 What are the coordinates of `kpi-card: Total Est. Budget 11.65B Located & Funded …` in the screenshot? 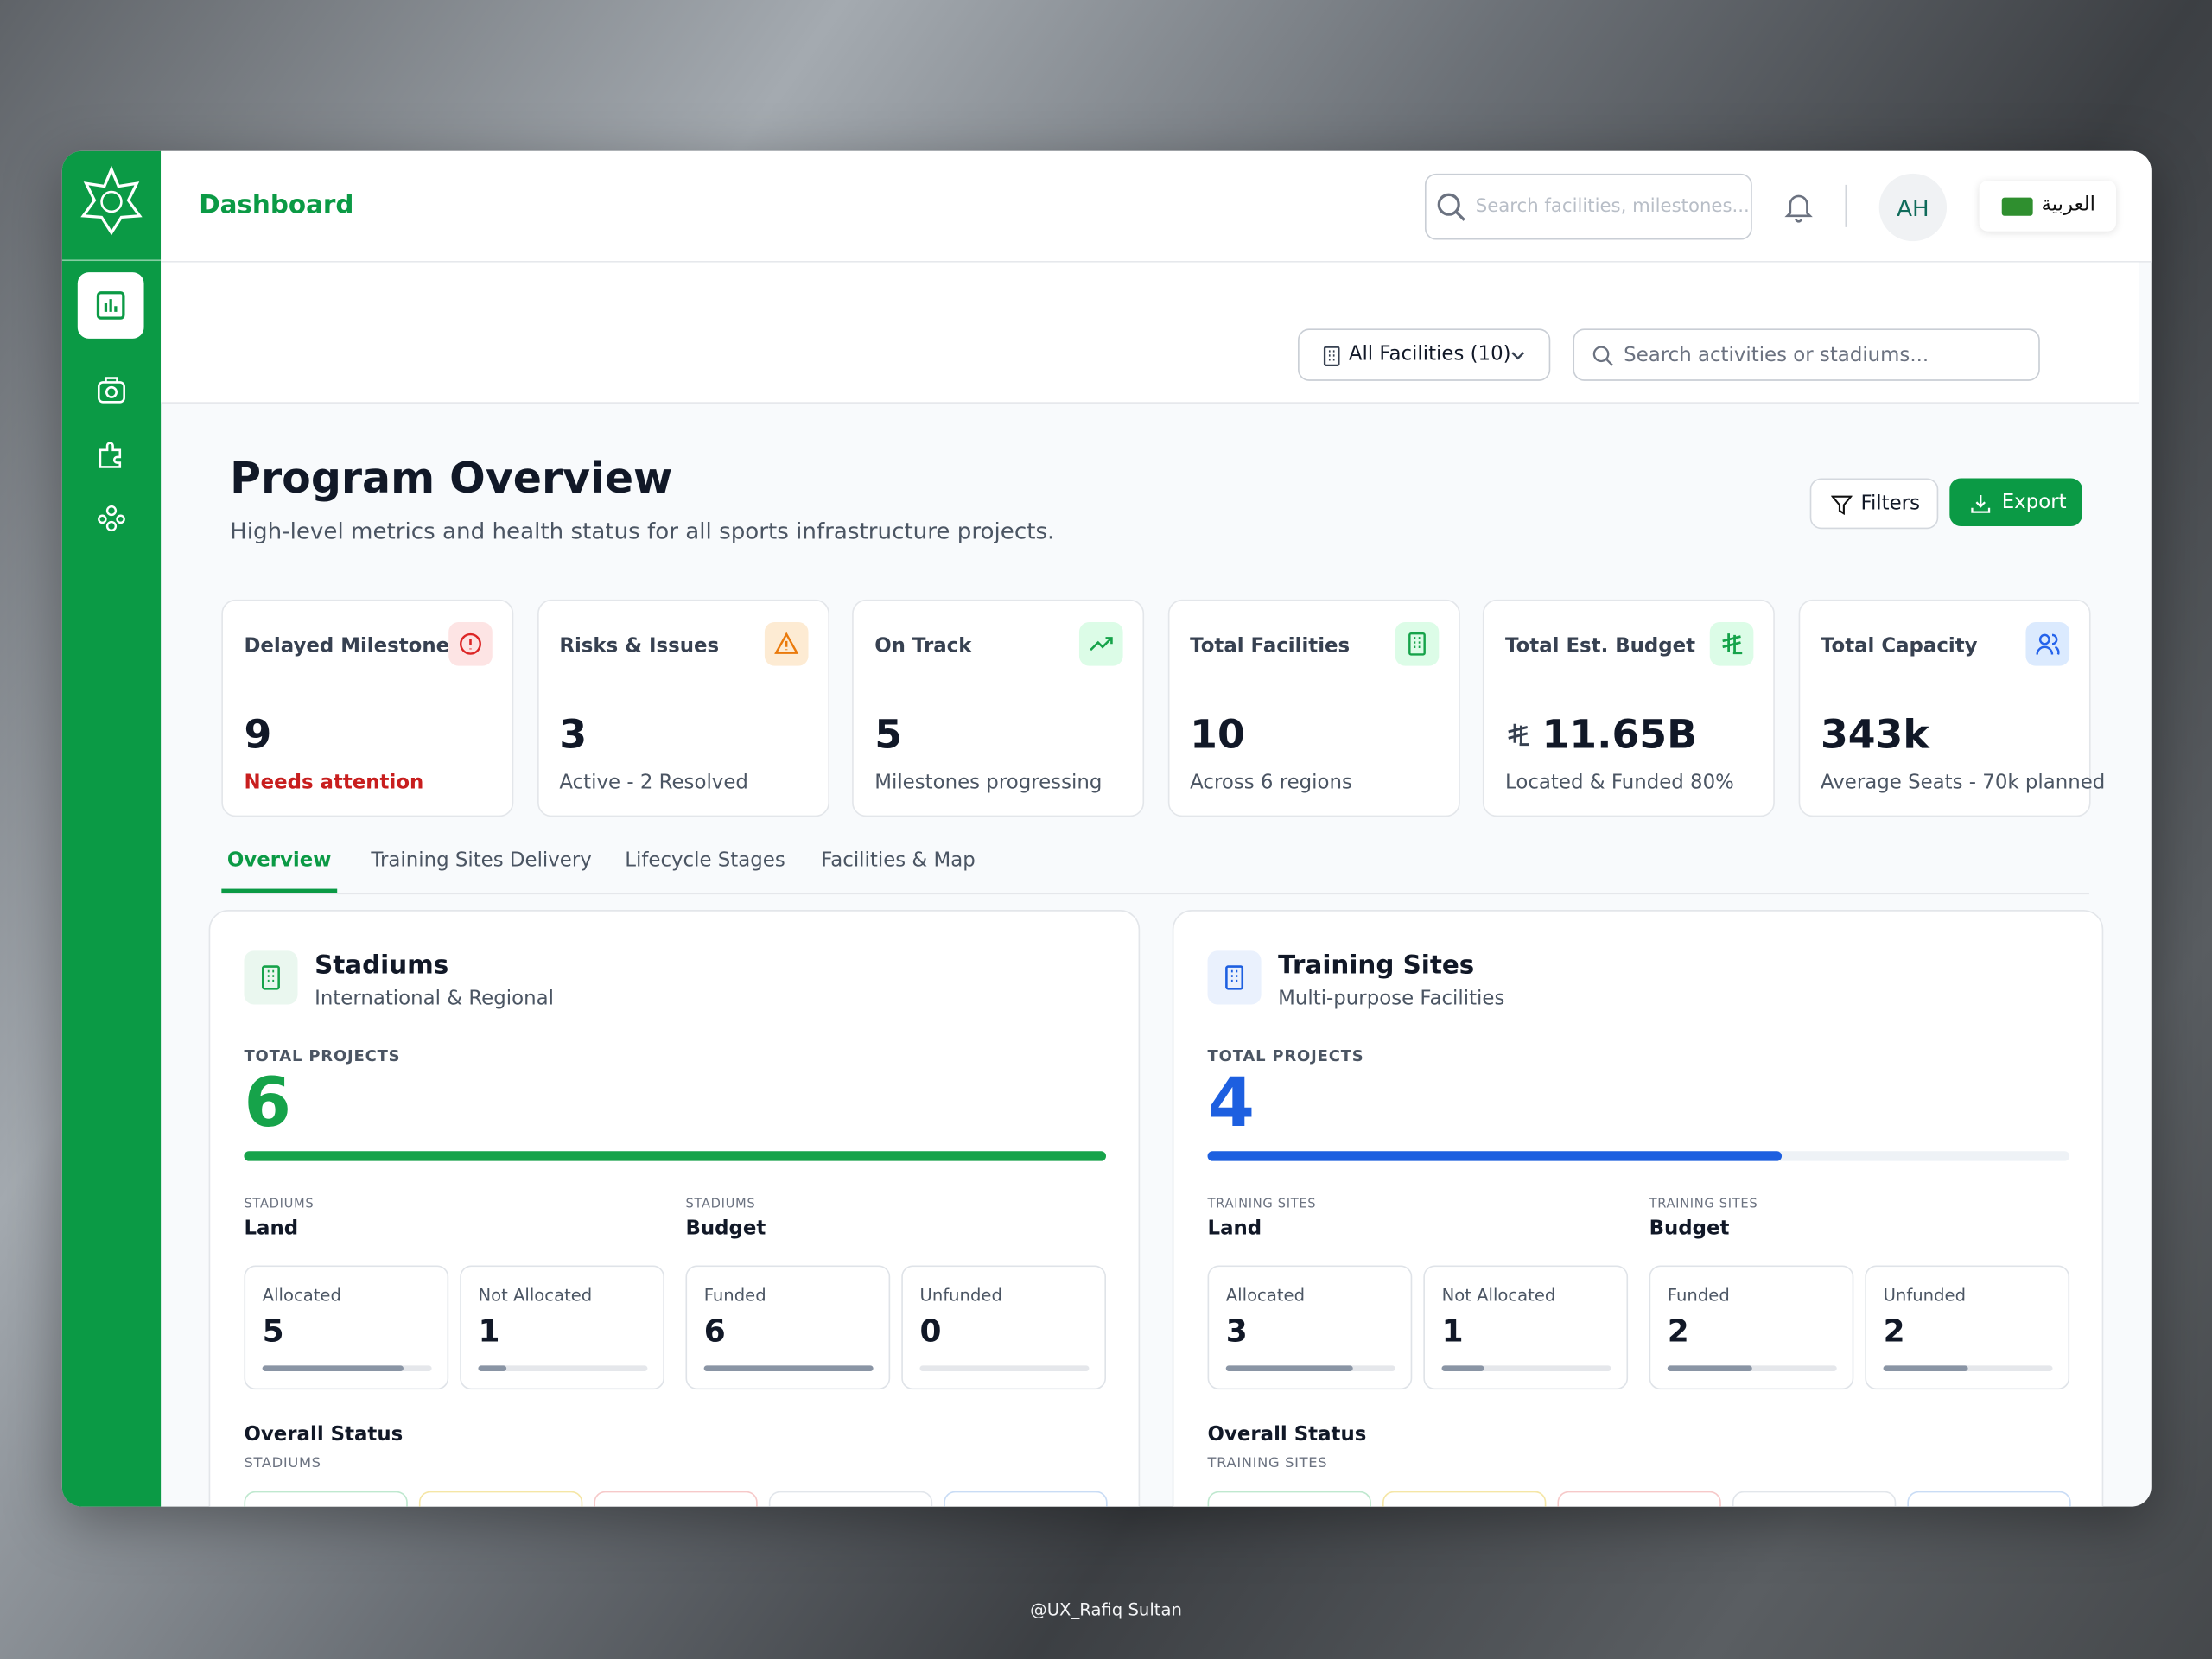 It's located at (1628, 708).